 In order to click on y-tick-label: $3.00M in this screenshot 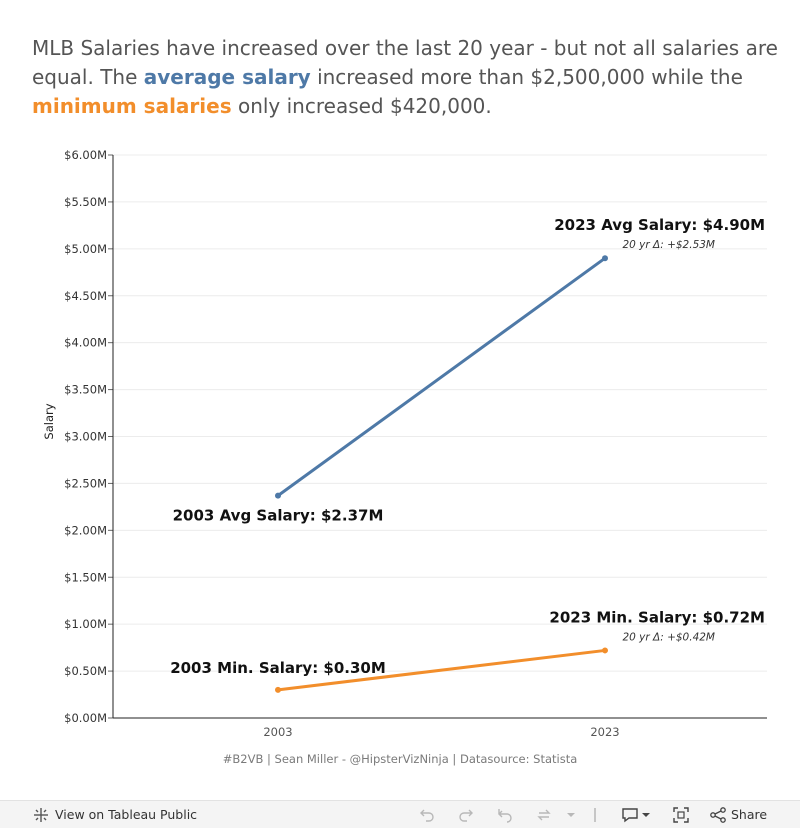, I will do `click(85, 437)`.